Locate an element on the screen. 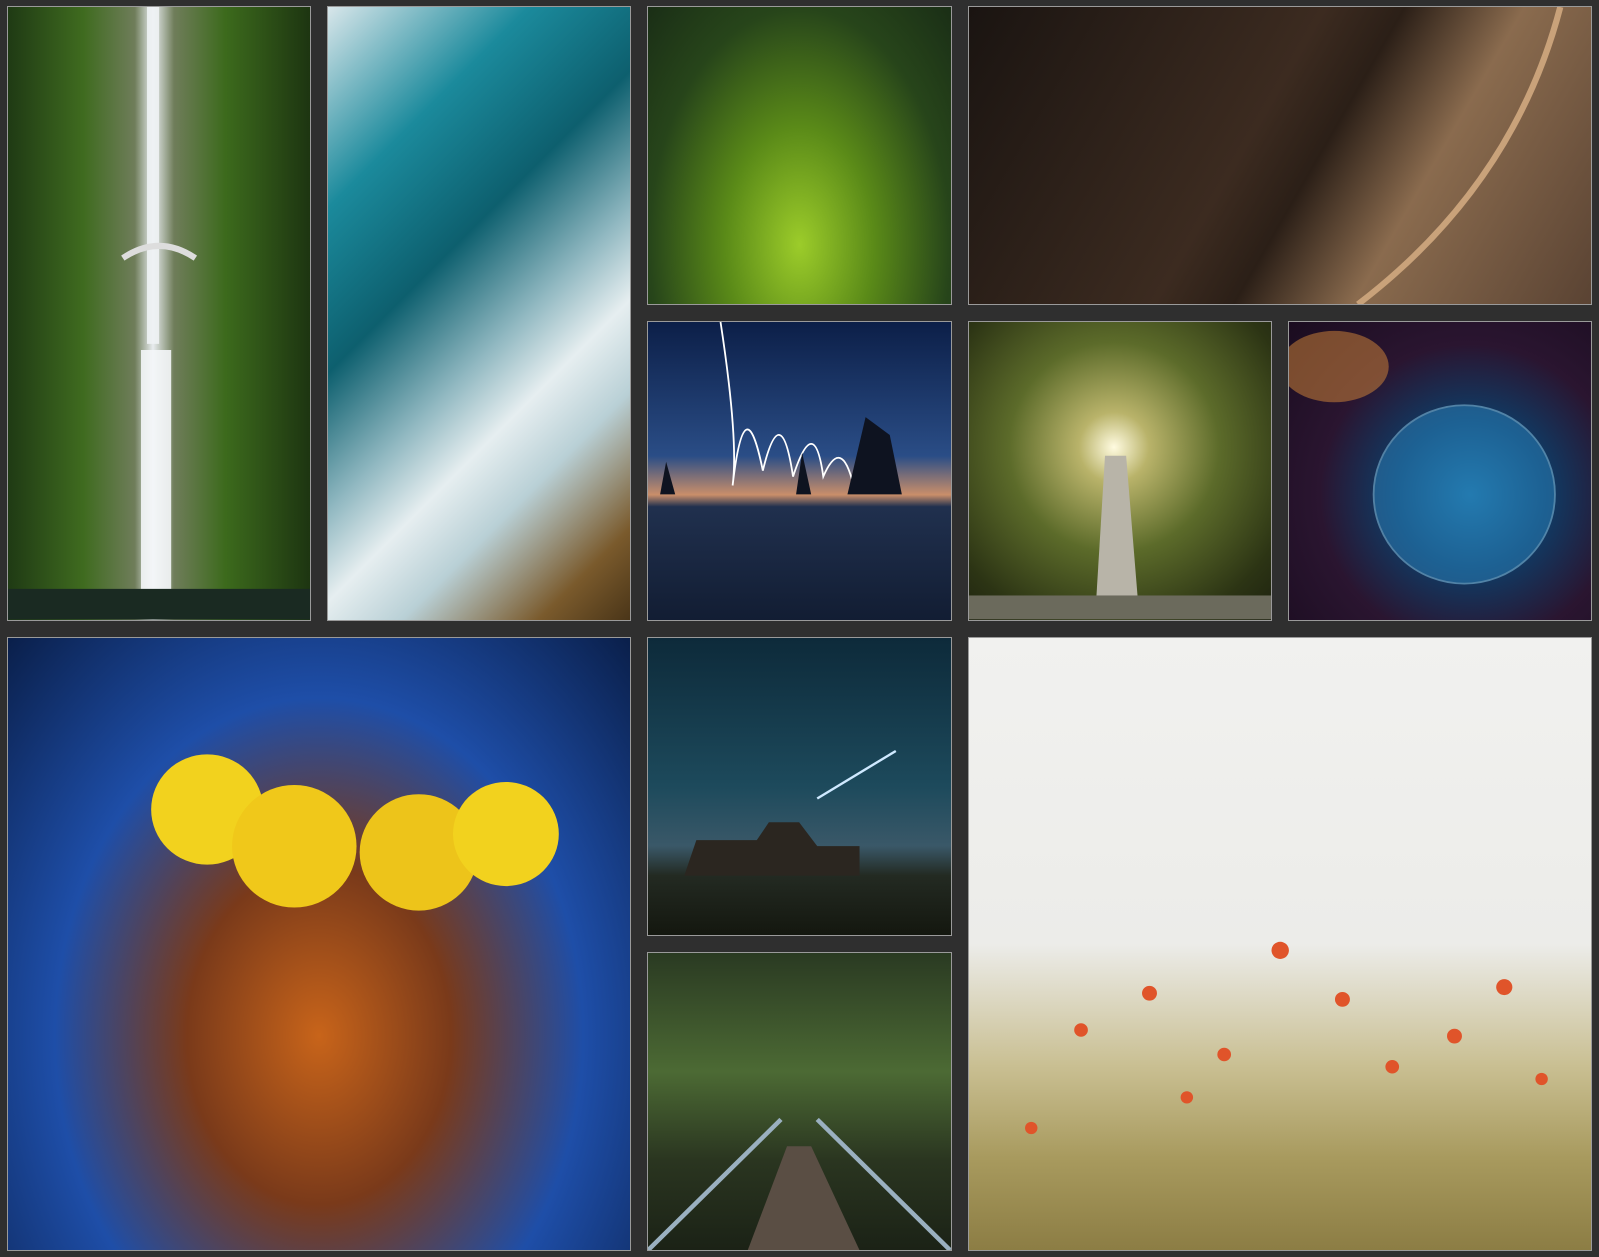 The width and height of the screenshot is (1599, 1257). photo-nebula is located at coordinates (1439, 471).